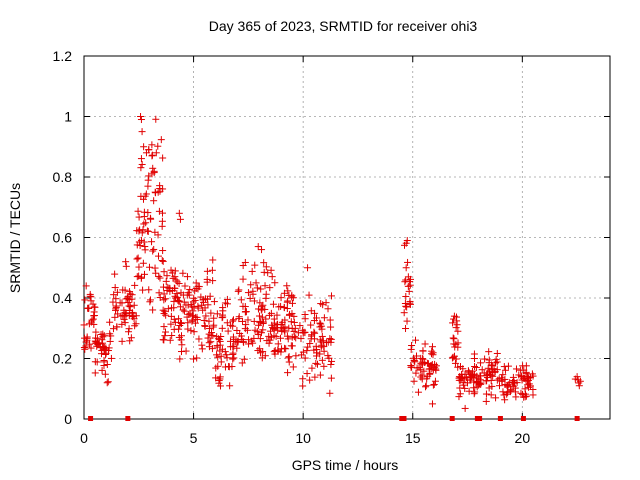  I want to click on y-axis-label: SRMTID / TECUs, so click(15, 238).